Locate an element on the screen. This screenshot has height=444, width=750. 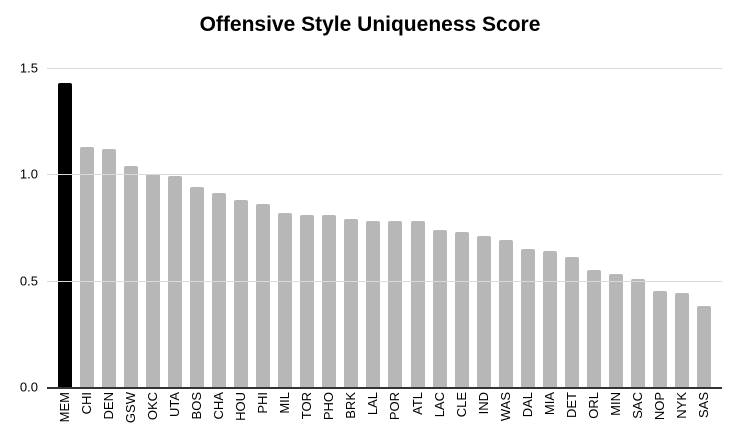
bar-column-ATL is located at coordinates (418, 227).